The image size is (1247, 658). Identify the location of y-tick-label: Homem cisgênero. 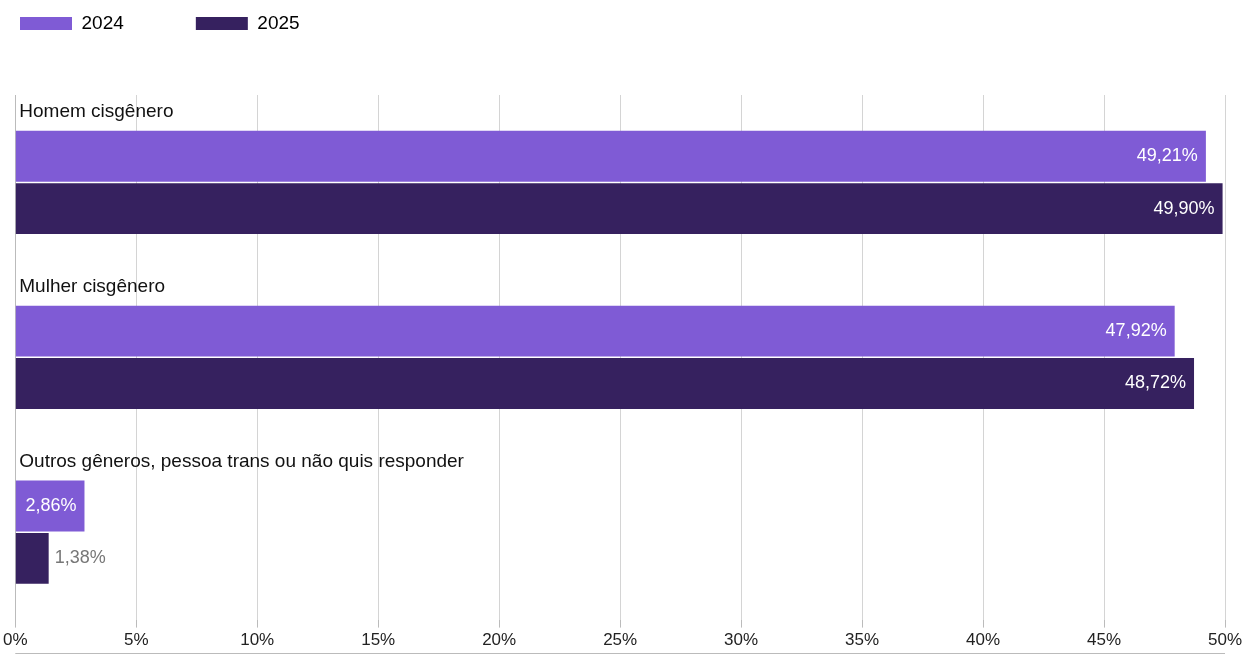
(96, 110).